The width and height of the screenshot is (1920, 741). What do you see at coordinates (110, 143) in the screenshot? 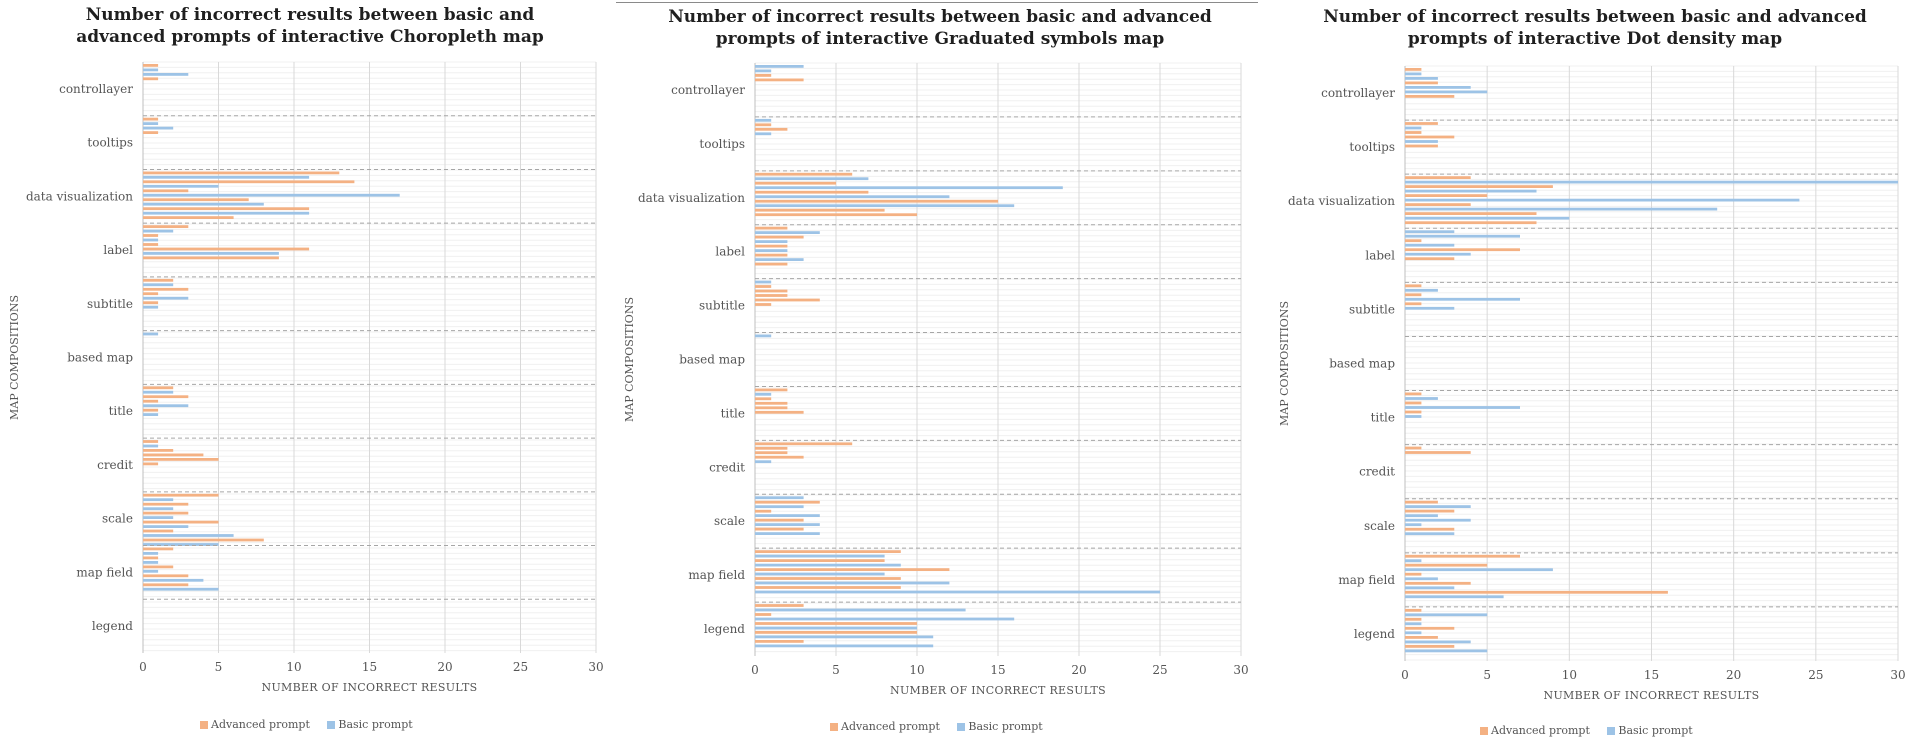
I see `y-category-label: tooltips` at bounding box center [110, 143].